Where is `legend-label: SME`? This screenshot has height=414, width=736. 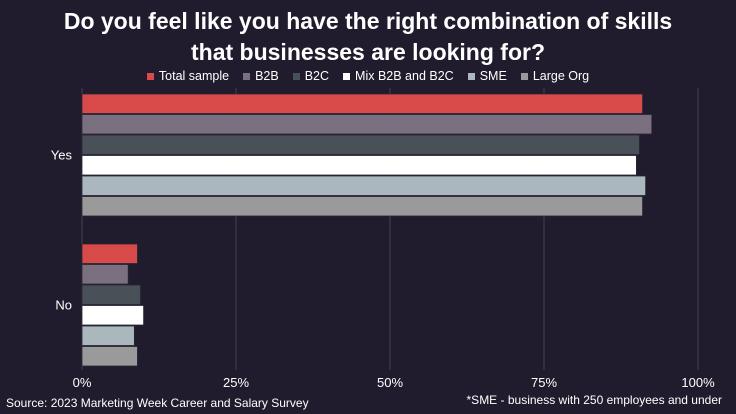 legend-label: SME is located at coordinates (493, 76).